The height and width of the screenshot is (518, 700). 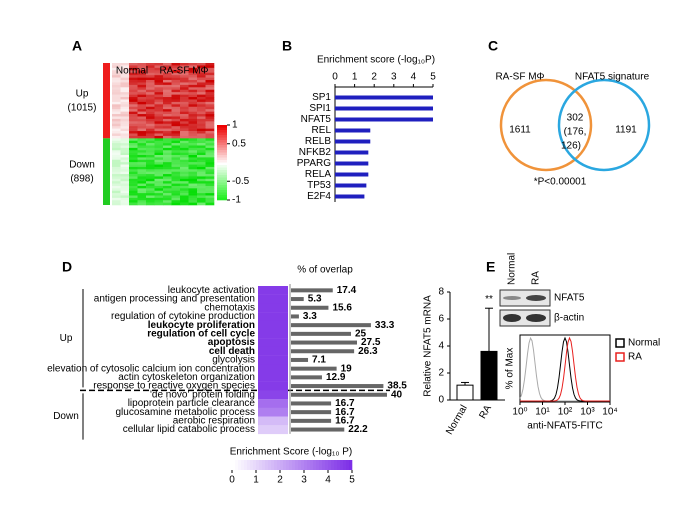 I want to click on panel-label: B, so click(x=287, y=46).